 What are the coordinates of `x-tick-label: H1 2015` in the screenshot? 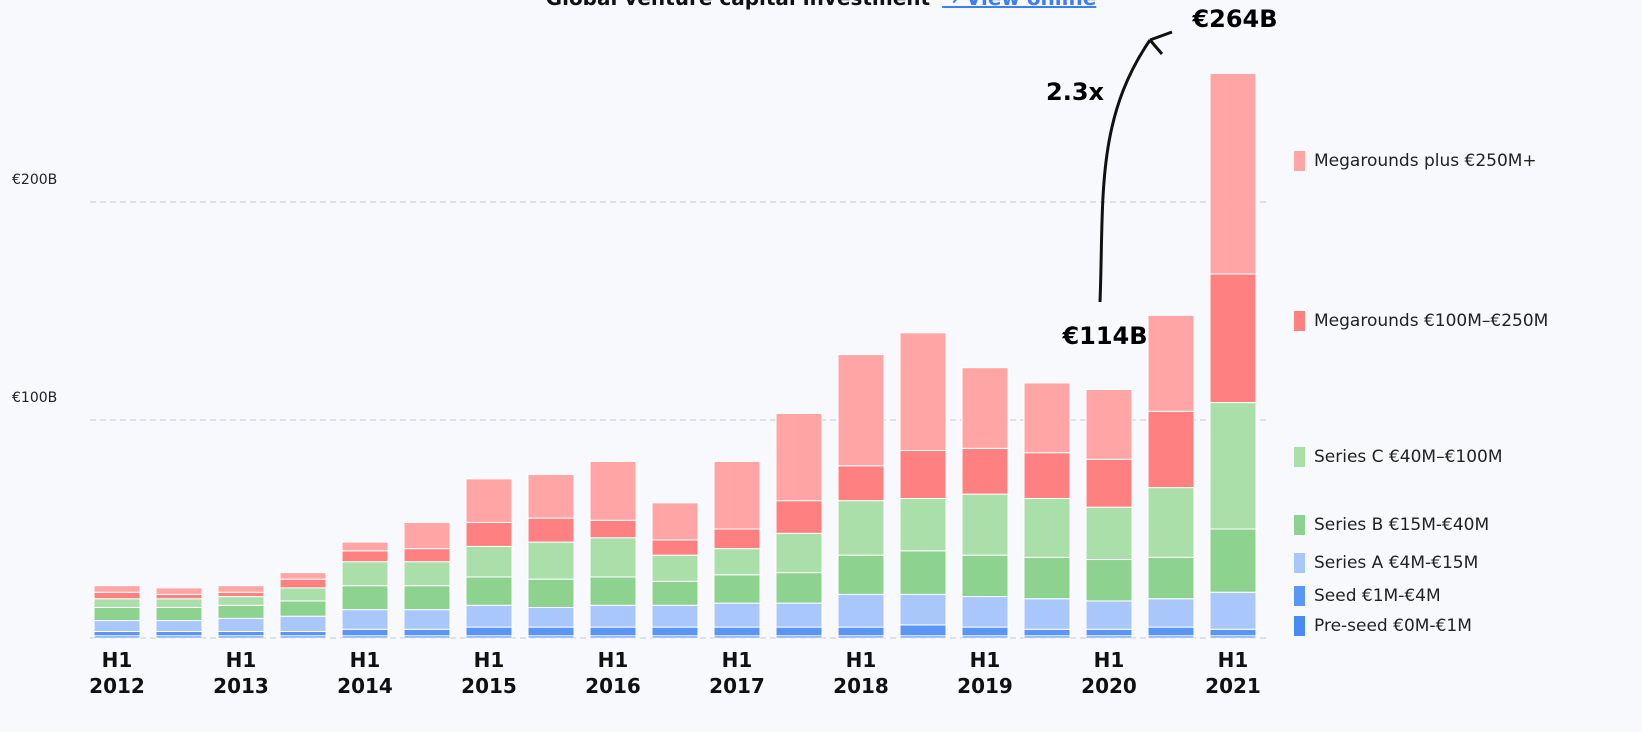 It's located at (489, 673).